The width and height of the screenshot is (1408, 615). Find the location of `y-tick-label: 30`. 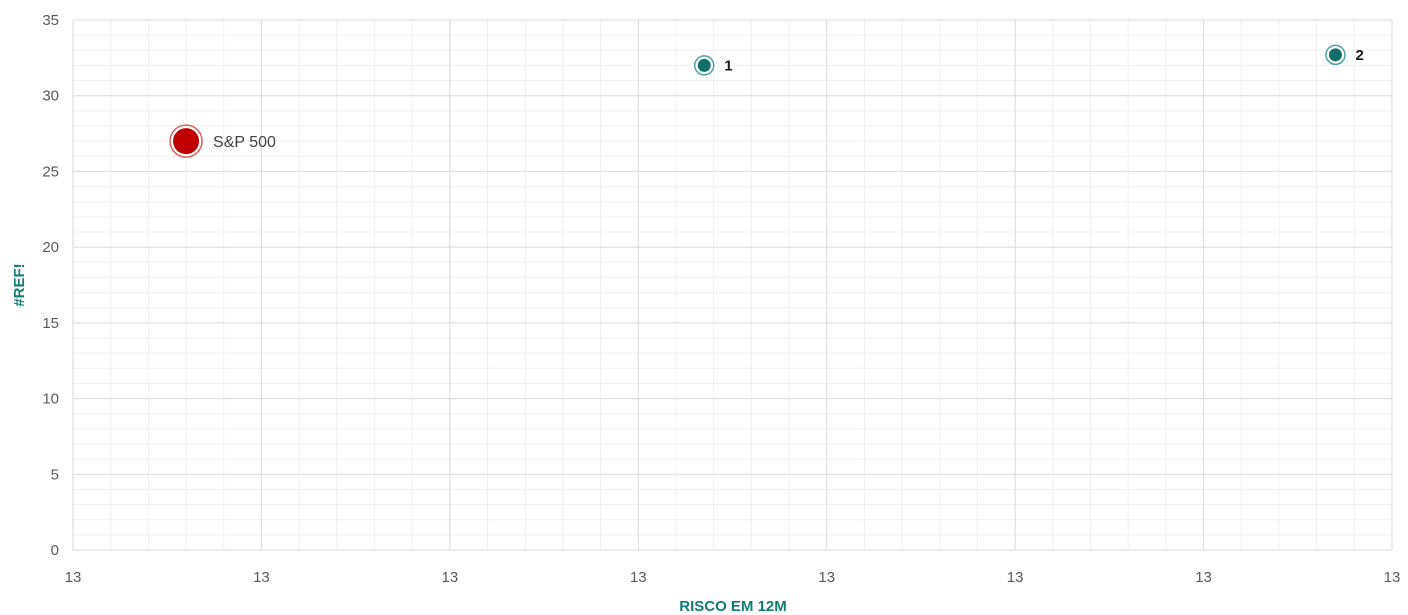

y-tick-label: 30 is located at coordinates (50, 96).